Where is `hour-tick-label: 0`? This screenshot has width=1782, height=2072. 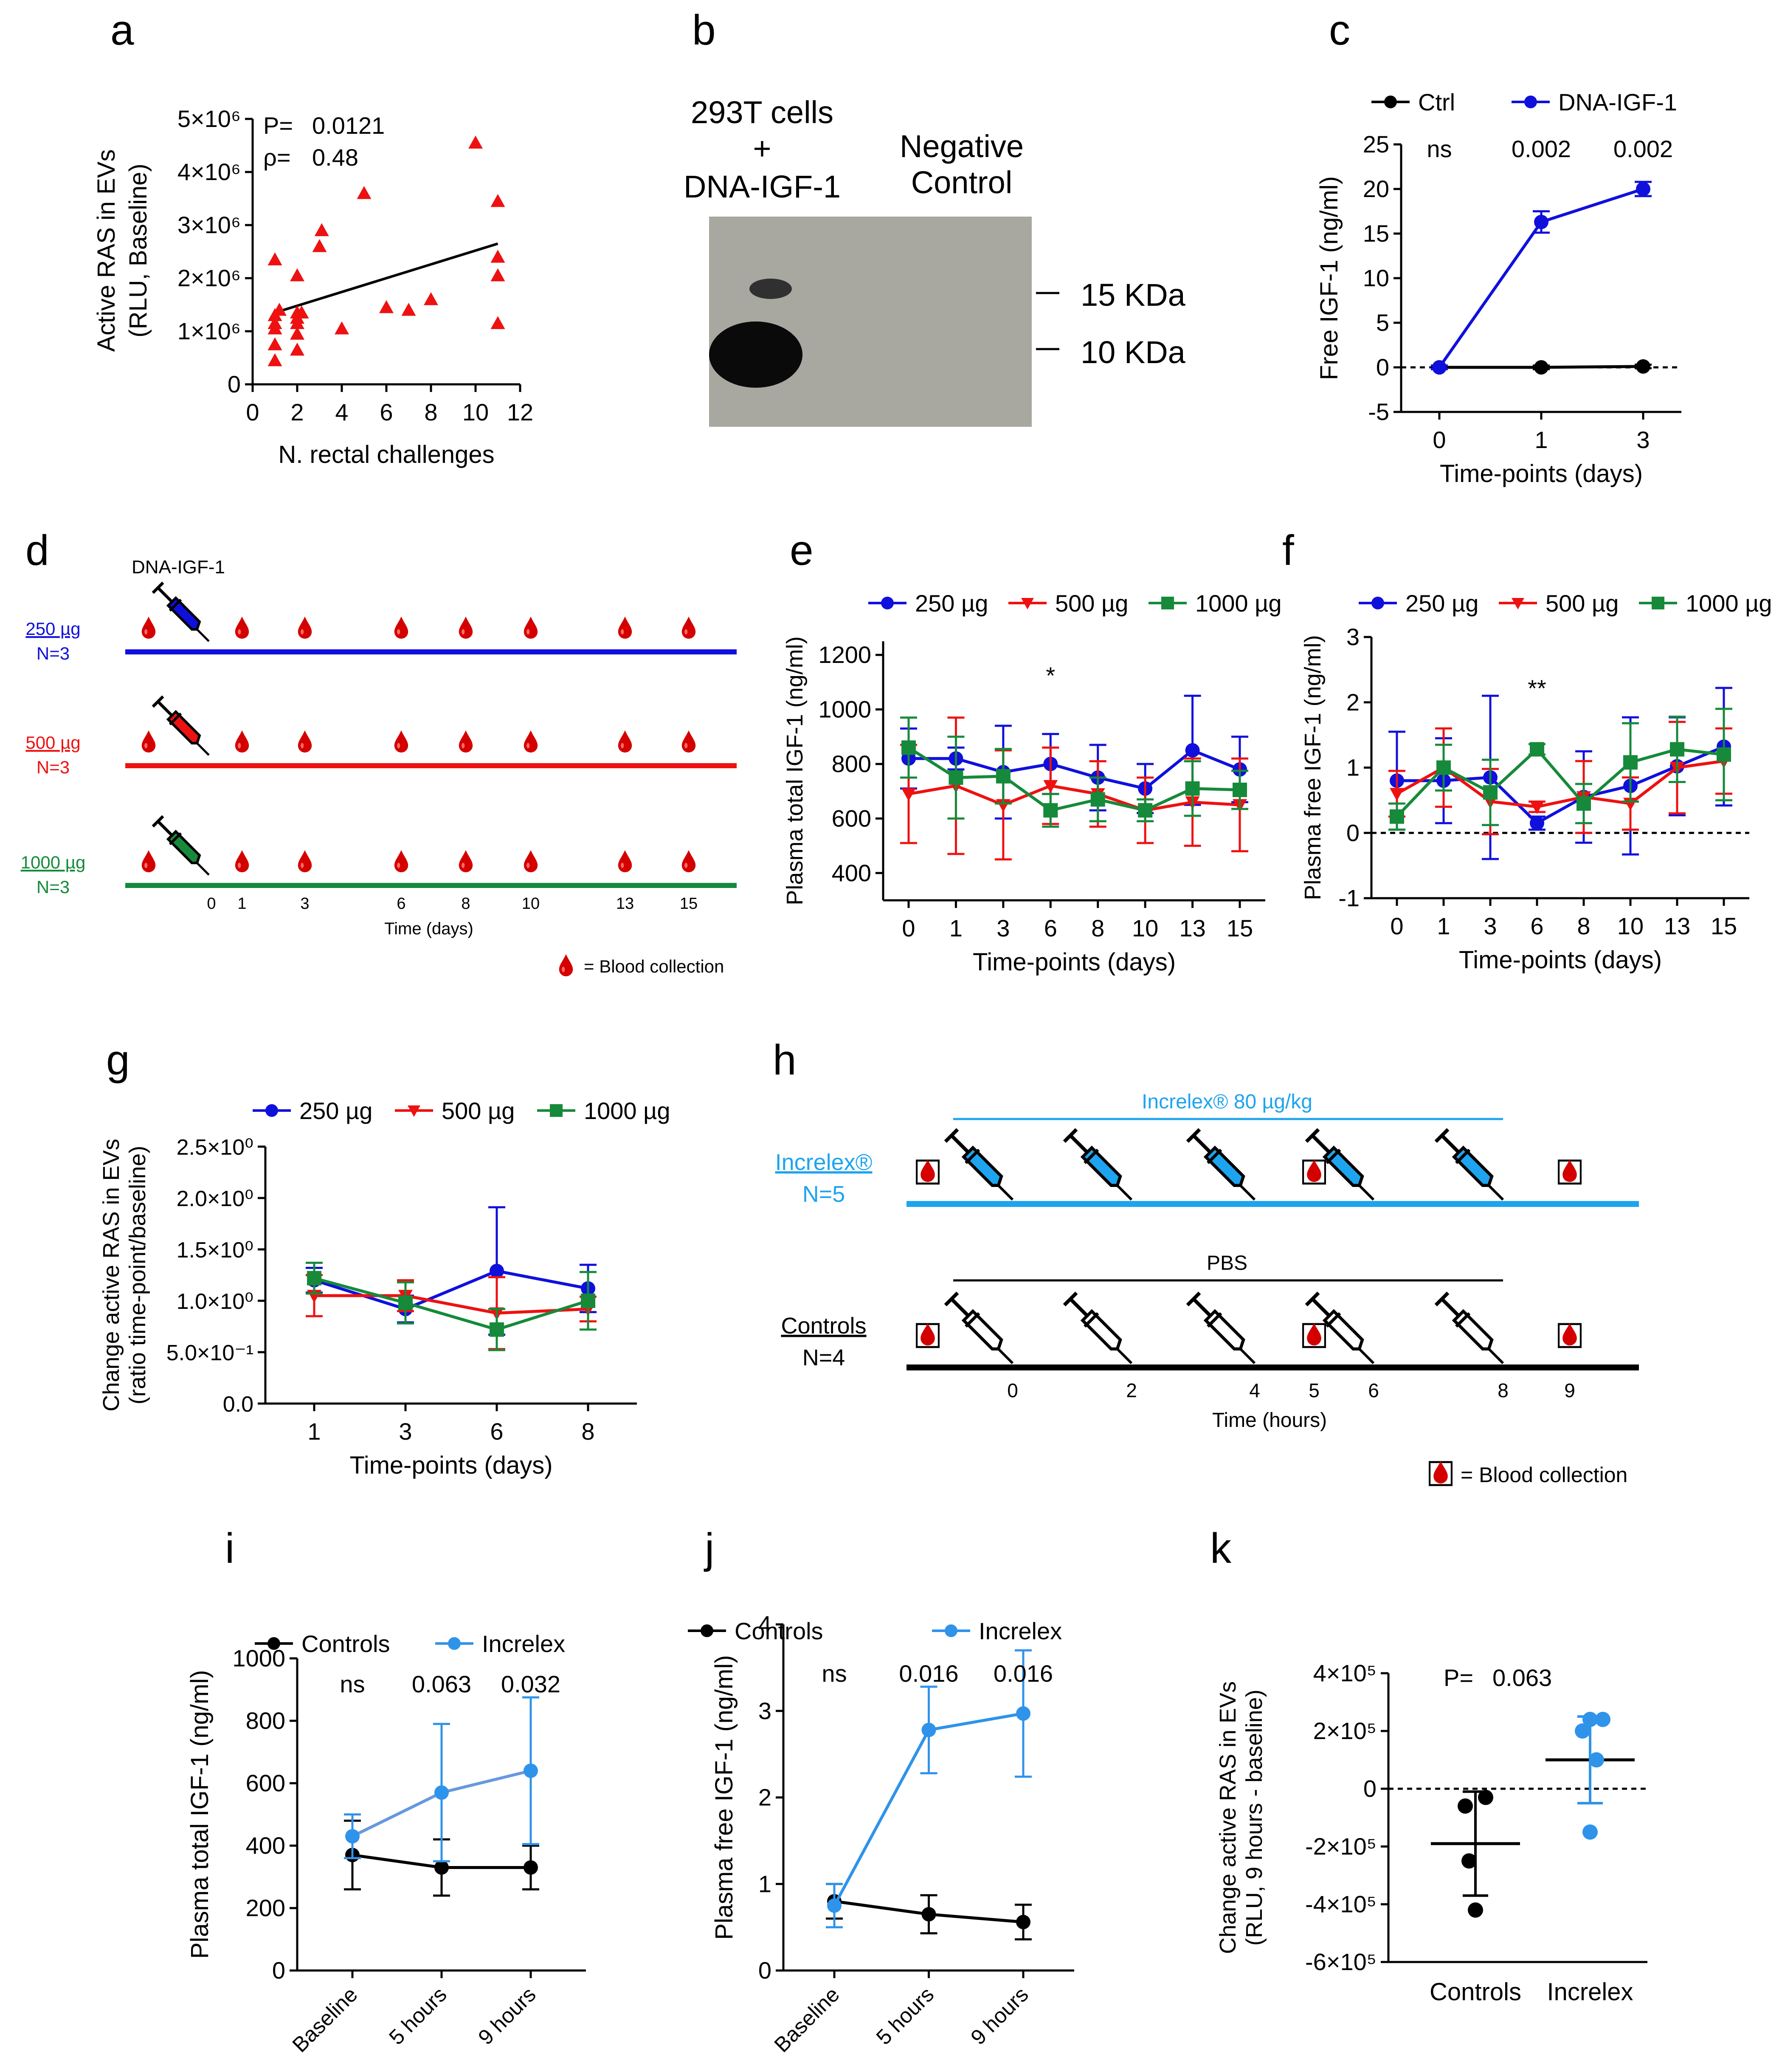
hour-tick-label: 0 is located at coordinates (1012, 1390).